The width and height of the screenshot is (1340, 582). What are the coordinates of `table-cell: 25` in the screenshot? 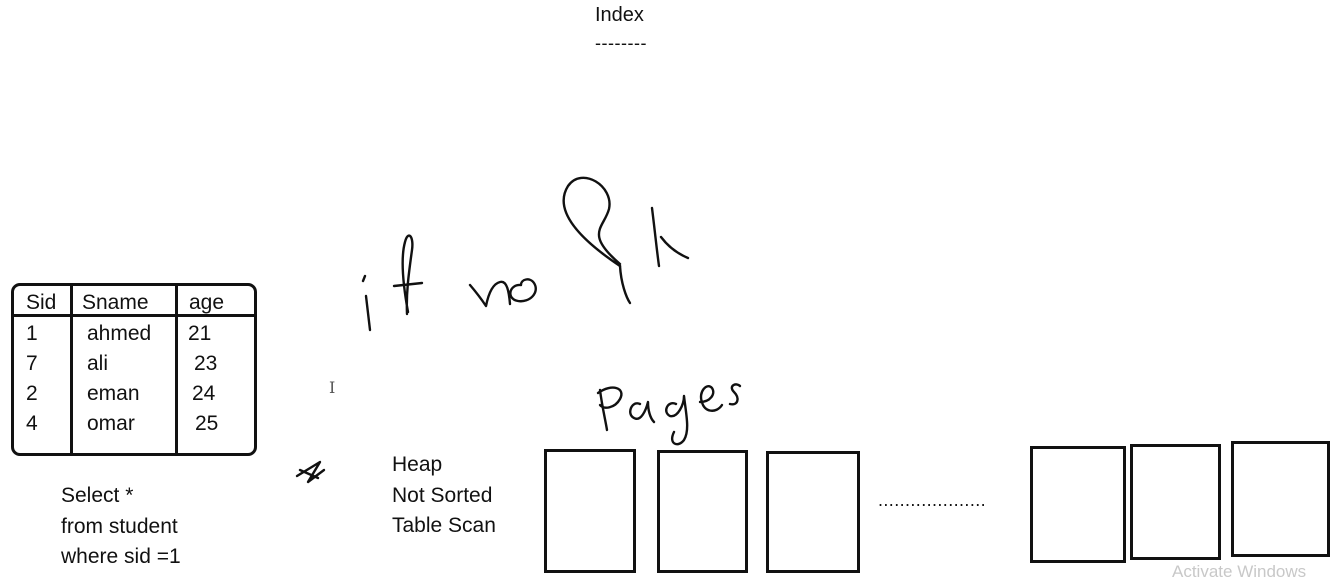 It's located at (207, 423).